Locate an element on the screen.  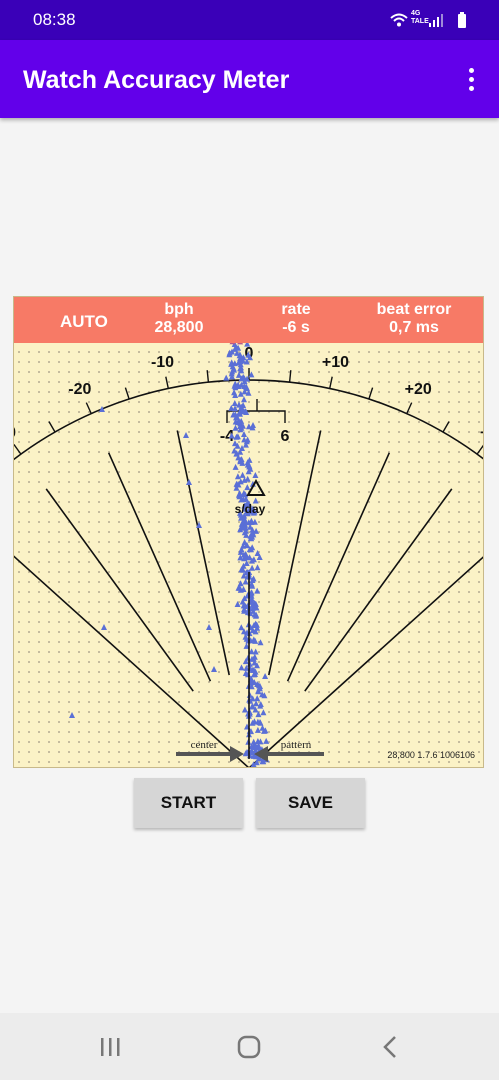
start-button: START is located at coordinates (188, 803).